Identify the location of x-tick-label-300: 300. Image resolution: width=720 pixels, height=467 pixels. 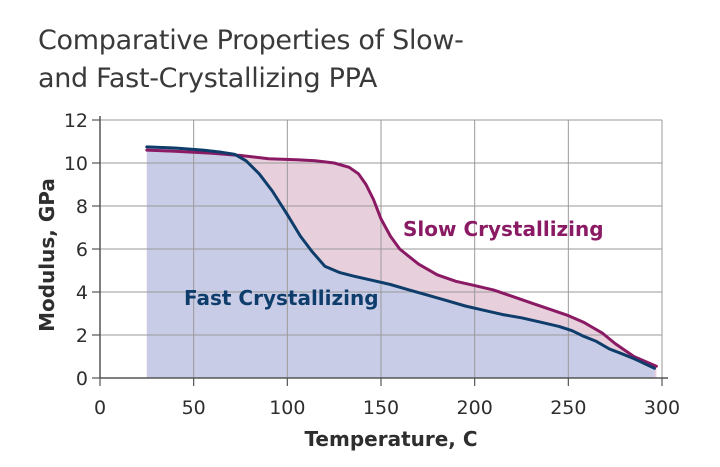
(662, 408).